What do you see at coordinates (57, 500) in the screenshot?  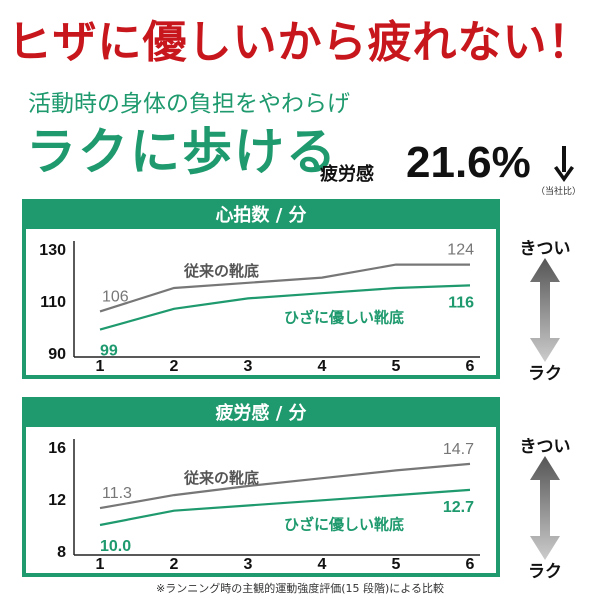 I see `y-tick-label: 12` at bounding box center [57, 500].